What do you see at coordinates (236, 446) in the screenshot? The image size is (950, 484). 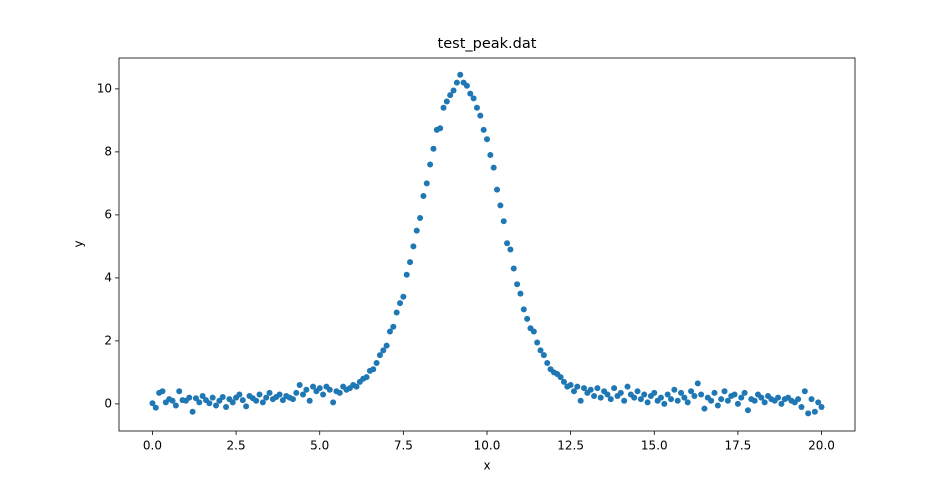 I see `x-tick-label: 2.5` at bounding box center [236, 446].